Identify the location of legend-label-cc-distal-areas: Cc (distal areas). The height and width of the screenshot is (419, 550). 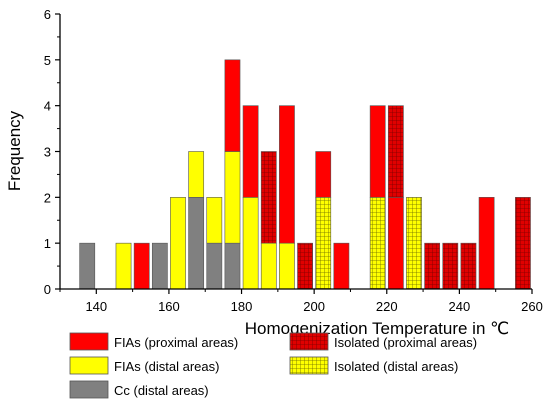
(161, 390).